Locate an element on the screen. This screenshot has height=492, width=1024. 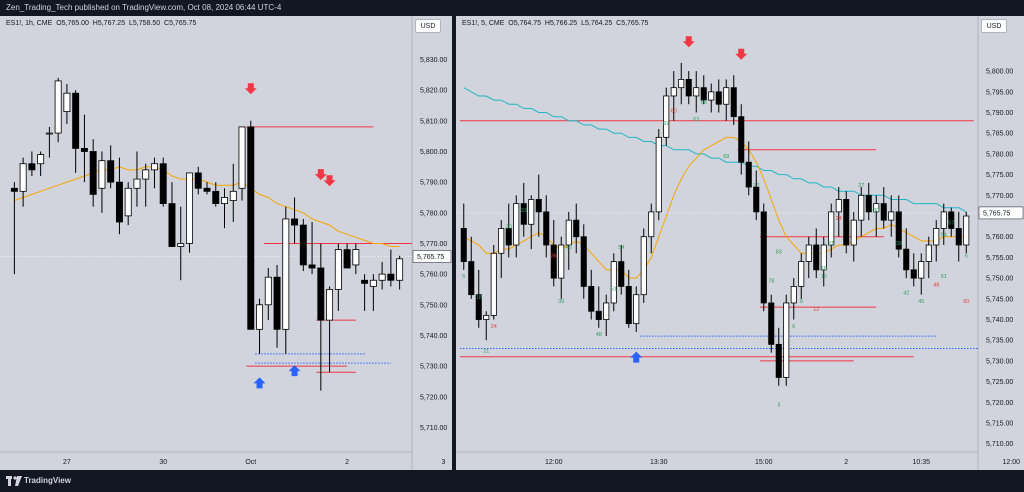
high-value: H5,767.25 is located at coordinates (109, 23).